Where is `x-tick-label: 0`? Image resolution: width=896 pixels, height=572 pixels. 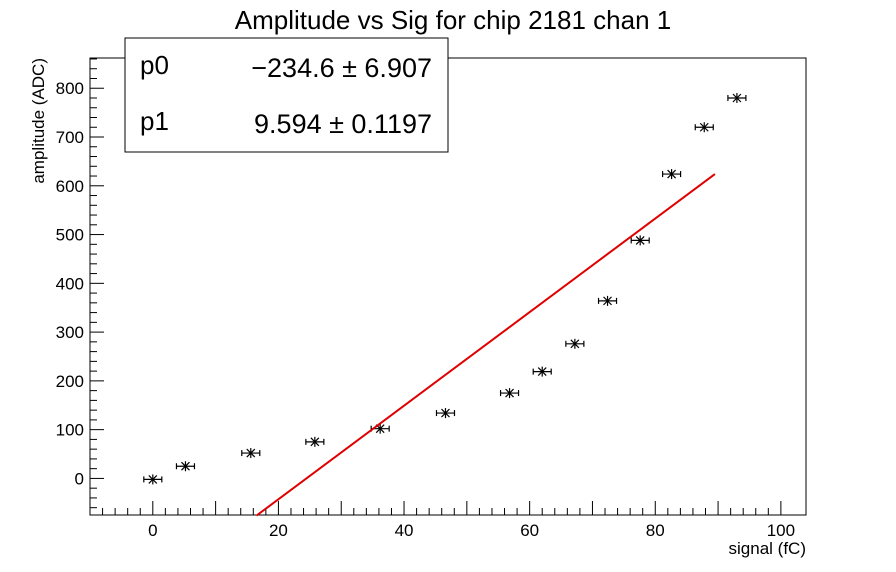 x-tick-label: 0 is located at coordinates (152, 530).